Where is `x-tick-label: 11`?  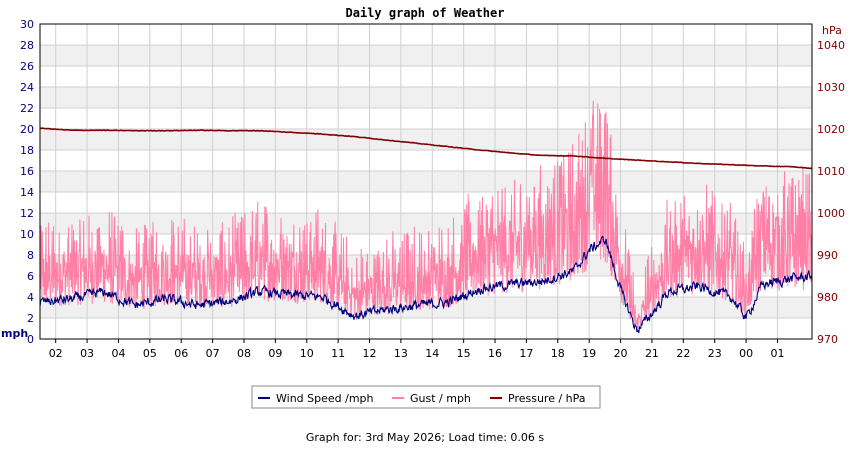 x-tick-label: 11 is located at coordinates (338, 353).